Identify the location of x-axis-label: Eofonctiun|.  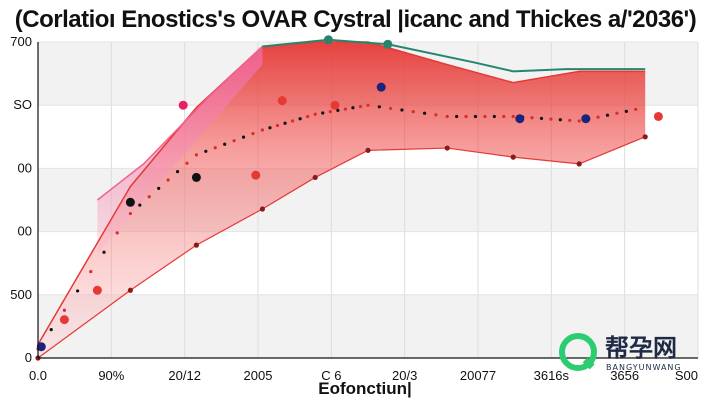
(365, 388).